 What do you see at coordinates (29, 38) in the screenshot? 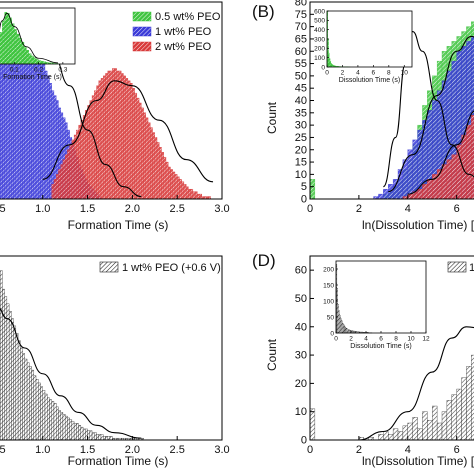
I see `inset-fit-curve` at bounding box center [29, 38].